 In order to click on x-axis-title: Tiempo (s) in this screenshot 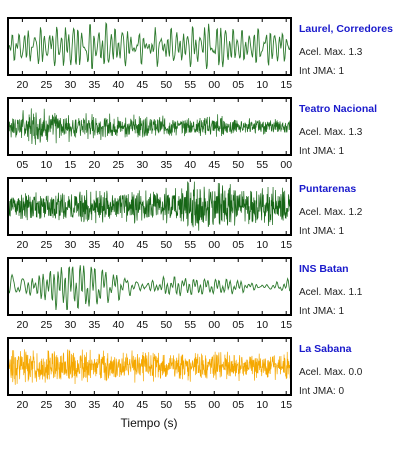, I will do `click(149, 423)`.